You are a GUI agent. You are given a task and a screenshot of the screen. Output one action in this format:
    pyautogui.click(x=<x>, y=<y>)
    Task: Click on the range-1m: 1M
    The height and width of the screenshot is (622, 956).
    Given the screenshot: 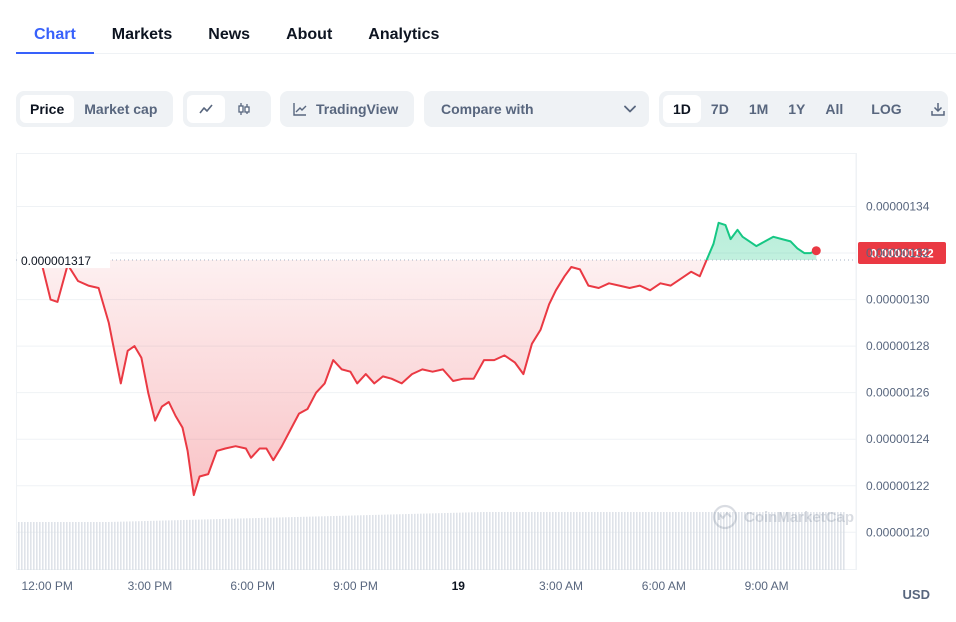 What is the action you would take?
    pyautogui.click(x=758, y=109)
    